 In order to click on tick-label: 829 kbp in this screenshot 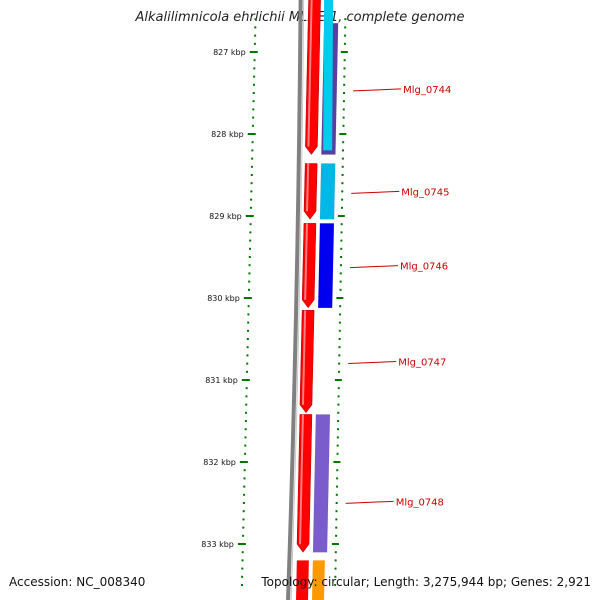, I will do `click(225, 216)`.